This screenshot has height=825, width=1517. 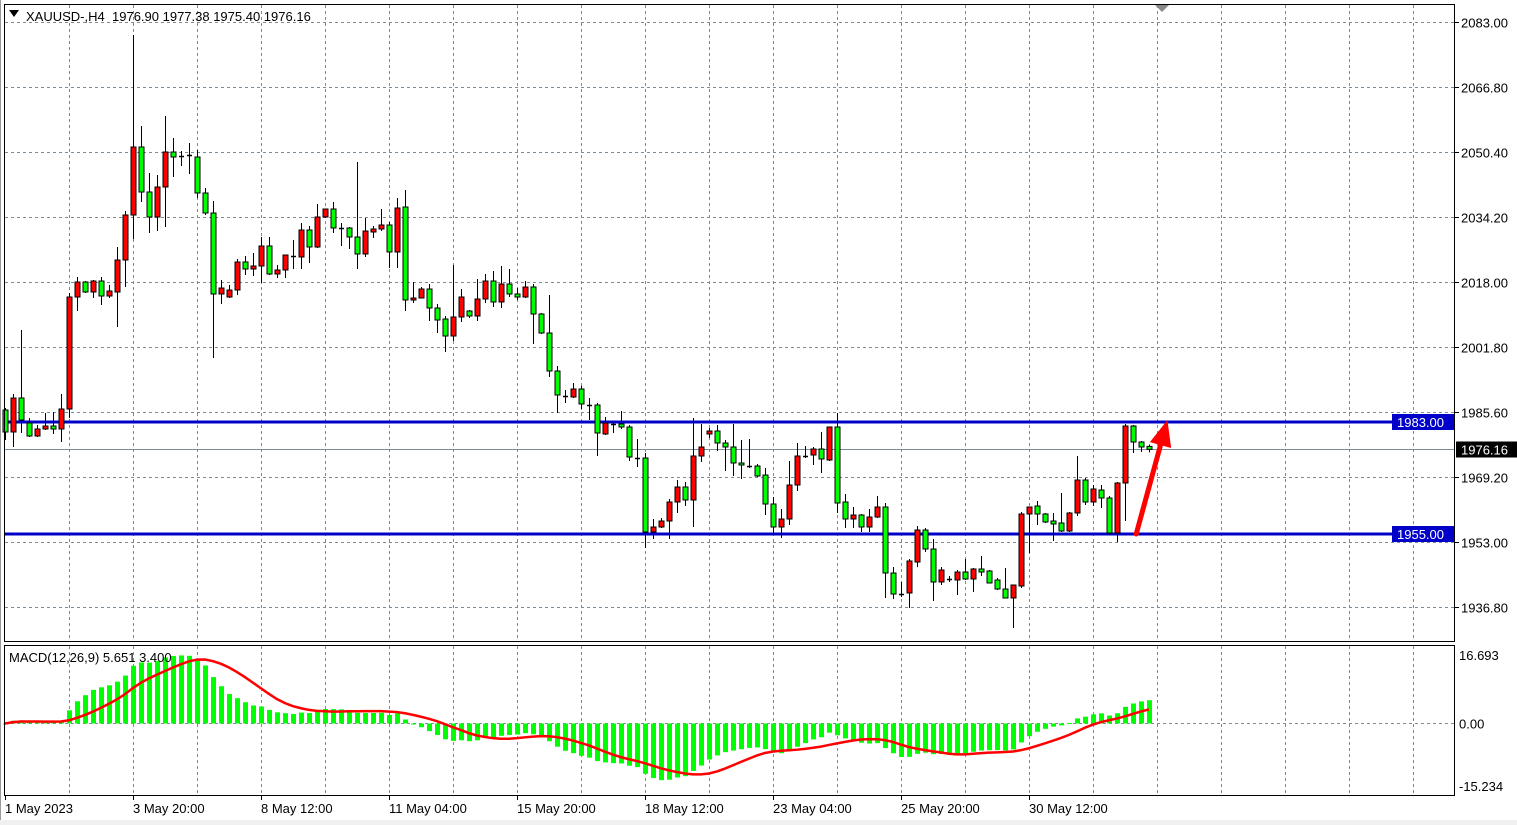 What do you see at coordinates (556, 808) in the screenshot?
I see `time-tick-label: 15 May 20:00` at bounding box center [556, 808].